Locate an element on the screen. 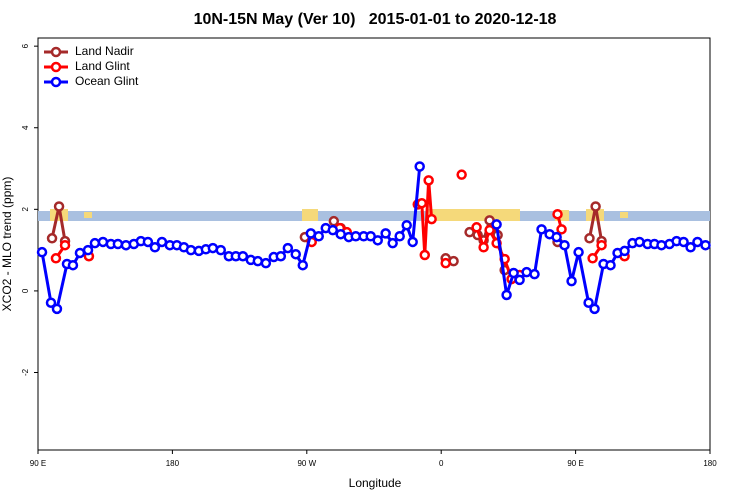 The width and height of the screenshot is (750, 500). y-tick-label: 6 is located at coordinates (25, 45).